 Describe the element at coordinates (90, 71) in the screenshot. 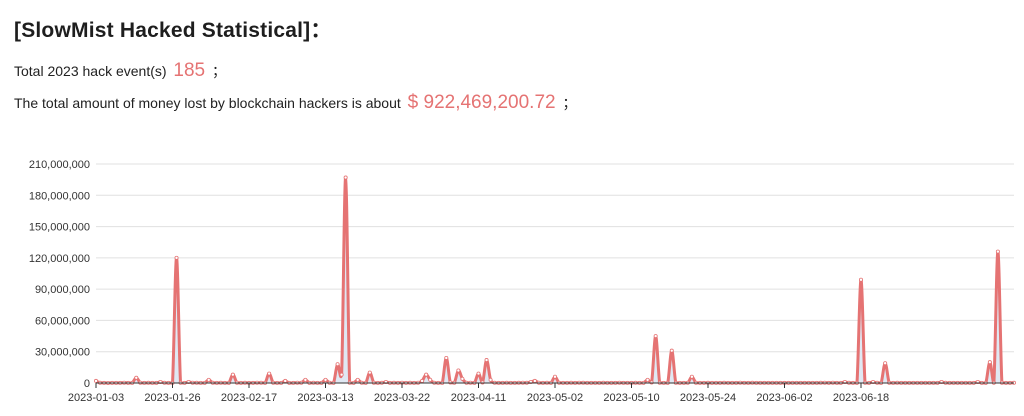

I see `hack-events-label: Total 2023 hack event(s)` at that location.